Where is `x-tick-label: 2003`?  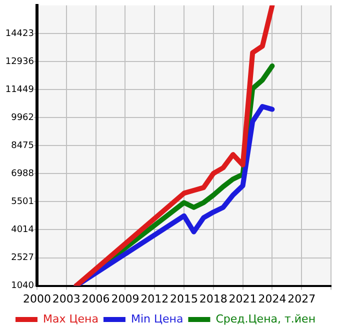 x-tick-label: 2003 is located at coordinates (66, 299).